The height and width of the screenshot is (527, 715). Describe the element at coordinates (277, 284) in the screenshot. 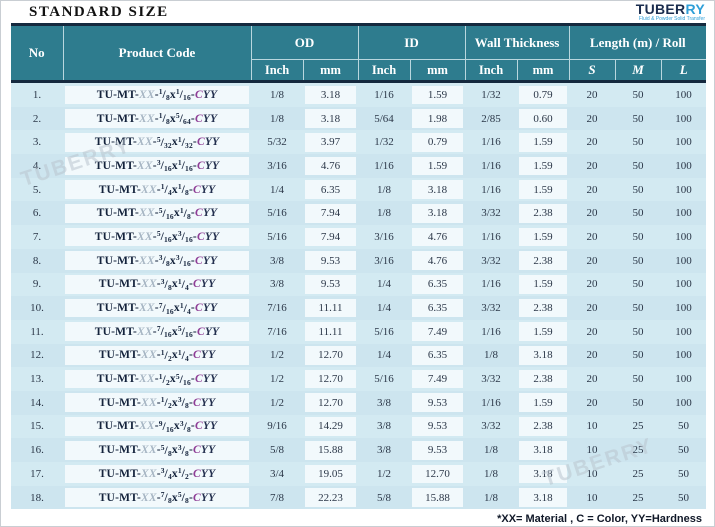

I see `cell-od-inch: 3/8` at that location.